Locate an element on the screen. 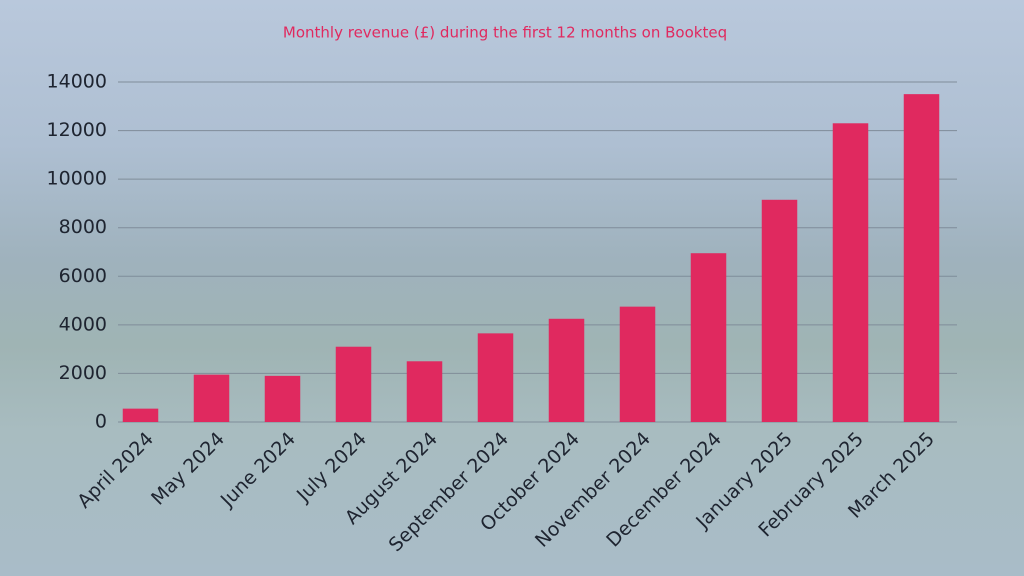 This screenshot has width=1024, height=576. x-tick-label: June 2024 is located at coordinates (258, 470).